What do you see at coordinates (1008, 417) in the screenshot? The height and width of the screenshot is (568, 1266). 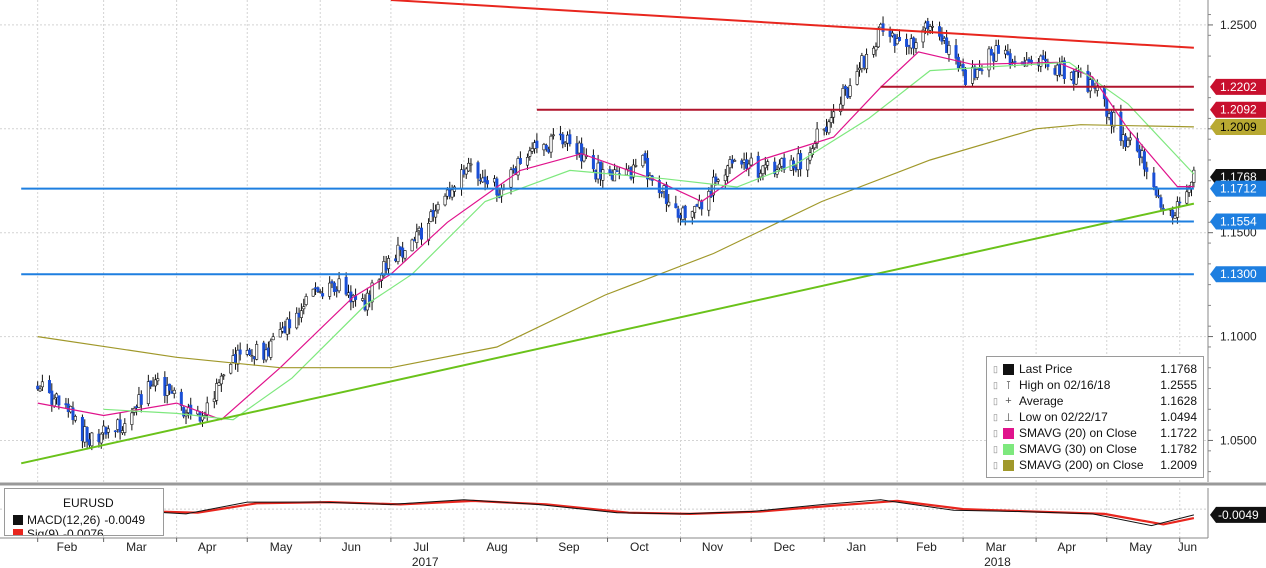 I see `legend-glyph-icon: ⊥` at bounding box center [1008, 417].